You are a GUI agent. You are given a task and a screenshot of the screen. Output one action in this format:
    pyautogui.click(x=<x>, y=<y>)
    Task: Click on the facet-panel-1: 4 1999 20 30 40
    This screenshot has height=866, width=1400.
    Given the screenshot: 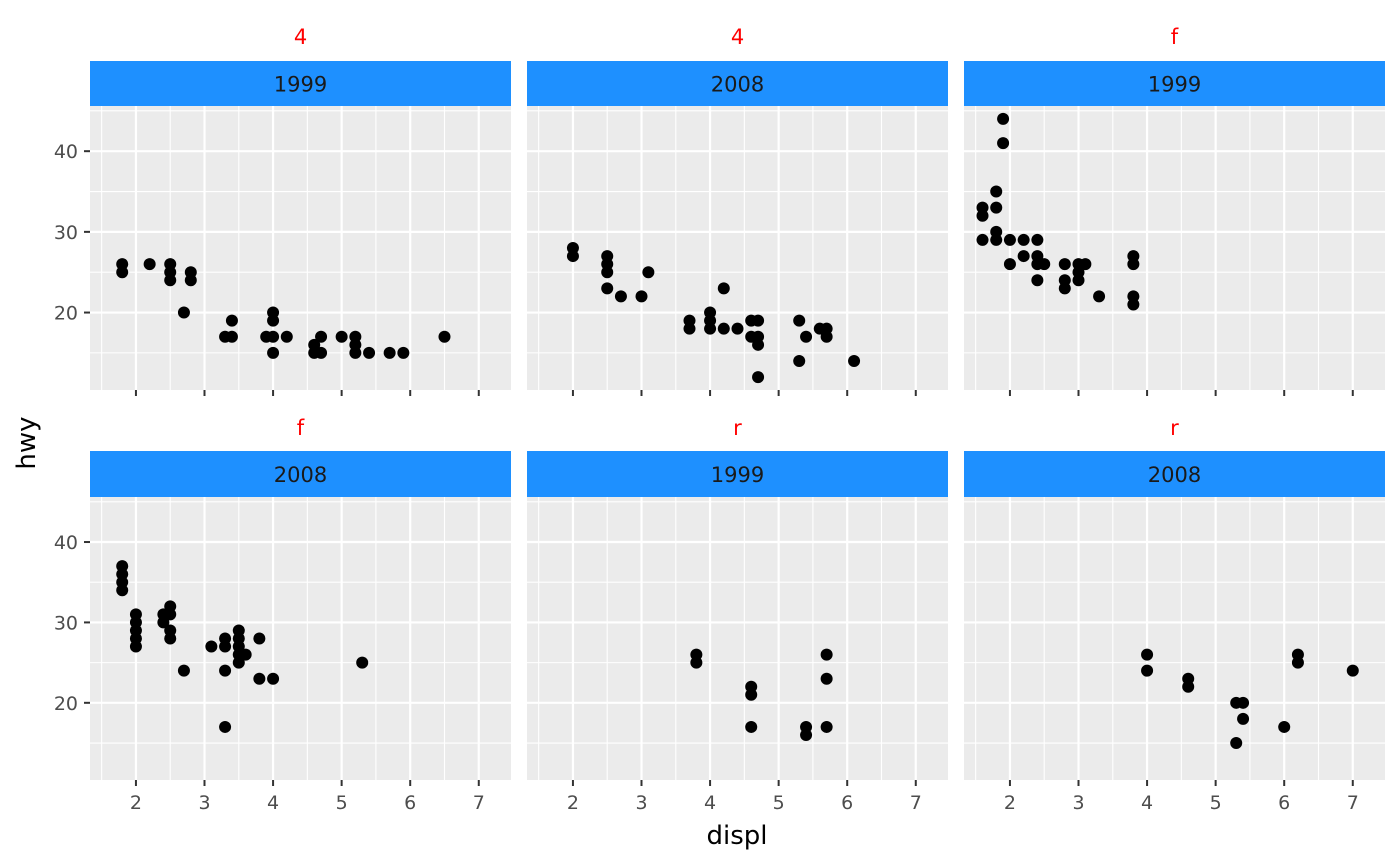 What is the action you would take?
    pyautogui.click(x=282, y=210)
    